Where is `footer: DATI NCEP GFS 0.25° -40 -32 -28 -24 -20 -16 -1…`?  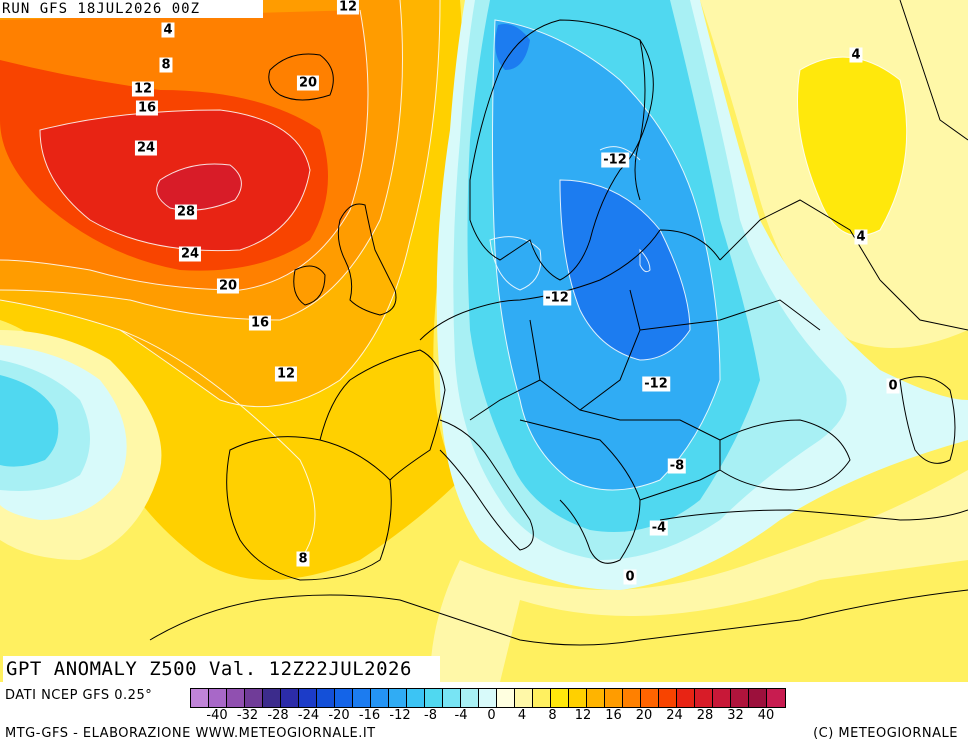
footer: DATI NCEP GFS 0.25° -40 -32 -28 -24 -20 -16 -1… is located at coordinates (484, 713).